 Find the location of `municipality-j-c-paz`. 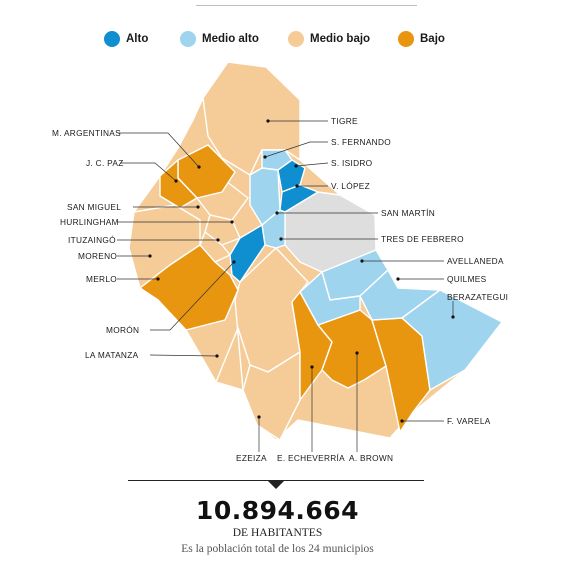

municipality-j-c-paz is located at coordinates (178, 184).